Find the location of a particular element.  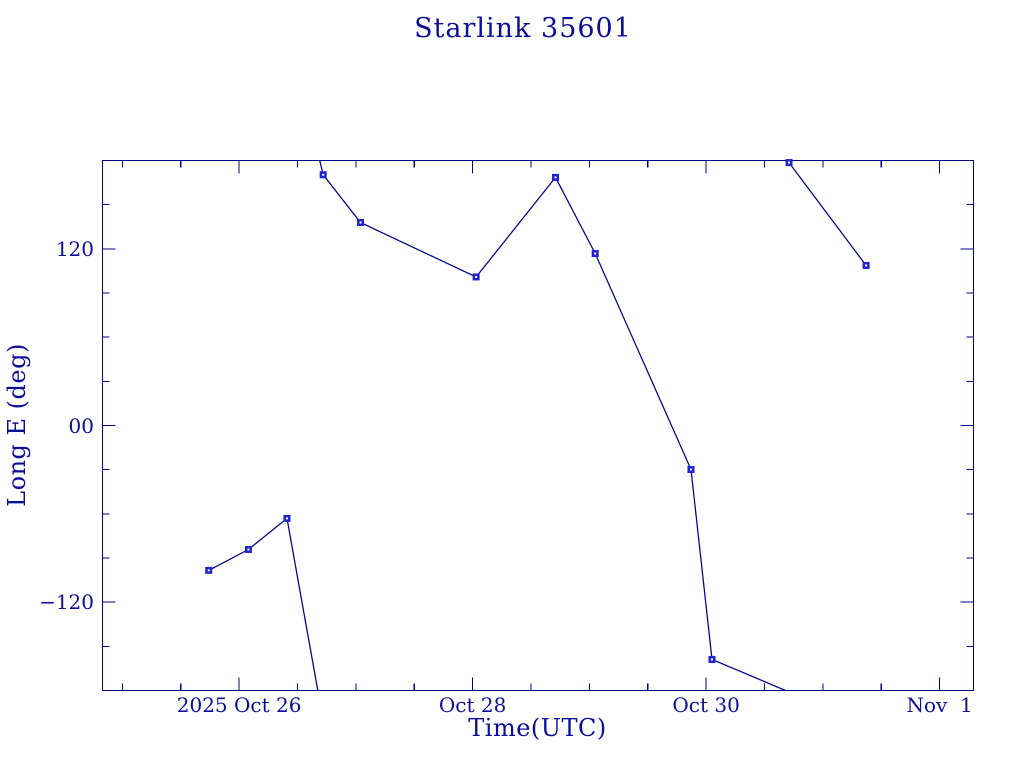

y-tick-label: −120 is located at coordinates (66, 602).